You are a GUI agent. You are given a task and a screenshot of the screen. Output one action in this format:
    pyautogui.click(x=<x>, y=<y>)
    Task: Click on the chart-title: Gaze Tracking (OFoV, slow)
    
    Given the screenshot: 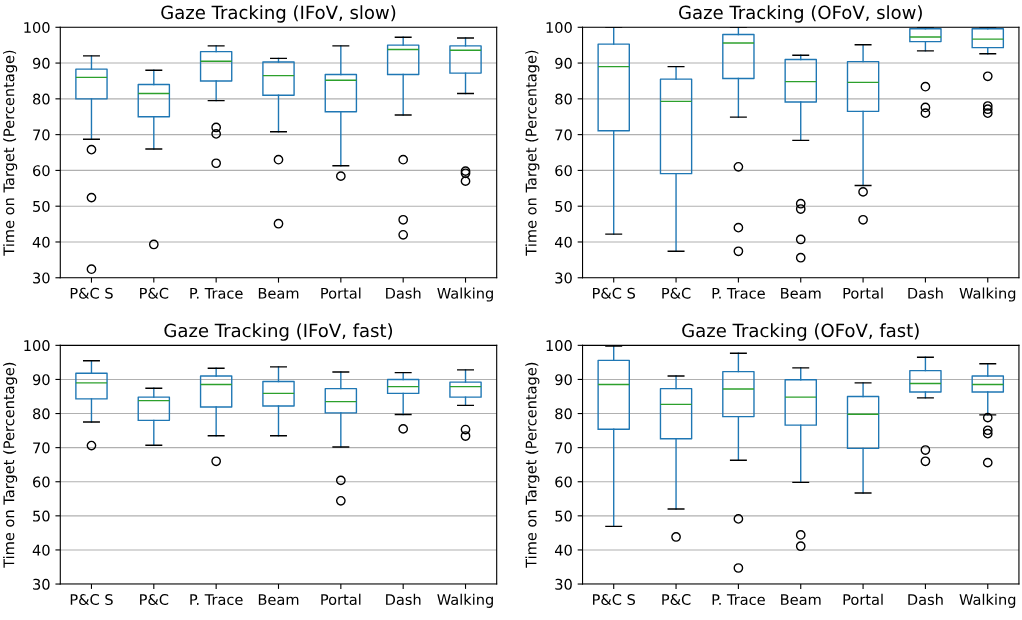 What is the action you would take?
    pyautogui.click(x=800, y=14)
    